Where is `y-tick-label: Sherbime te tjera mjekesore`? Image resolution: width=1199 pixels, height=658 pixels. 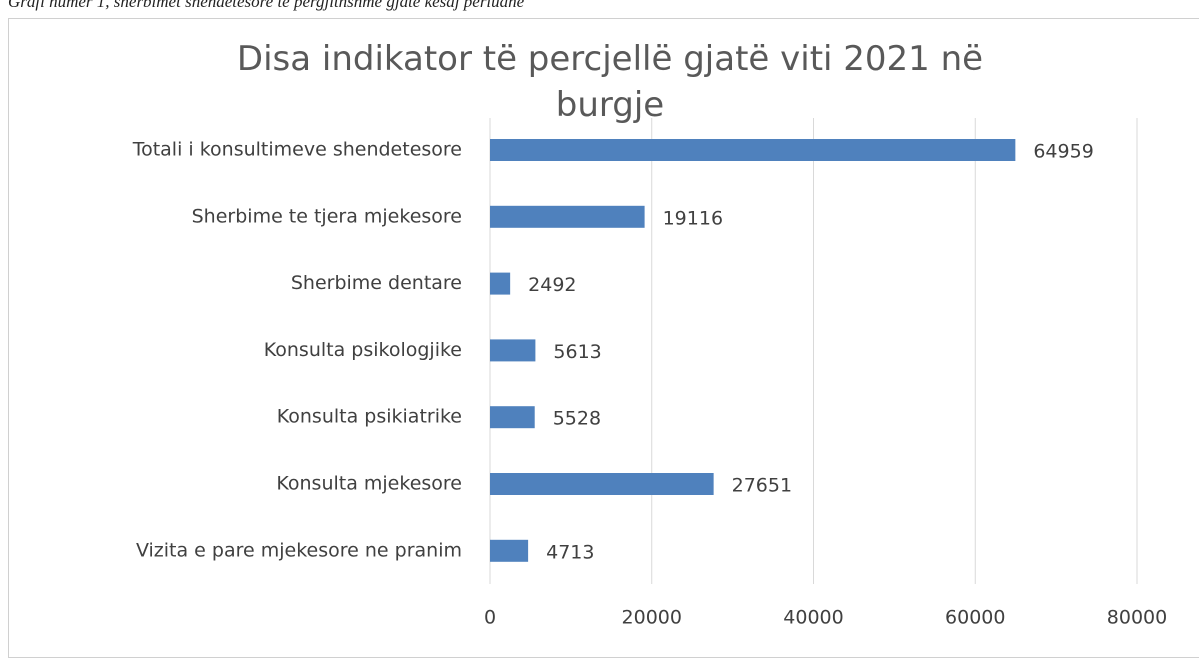 y-tick-label: Sherbime te tjera mjekesore is located at coordinates (327, 216).